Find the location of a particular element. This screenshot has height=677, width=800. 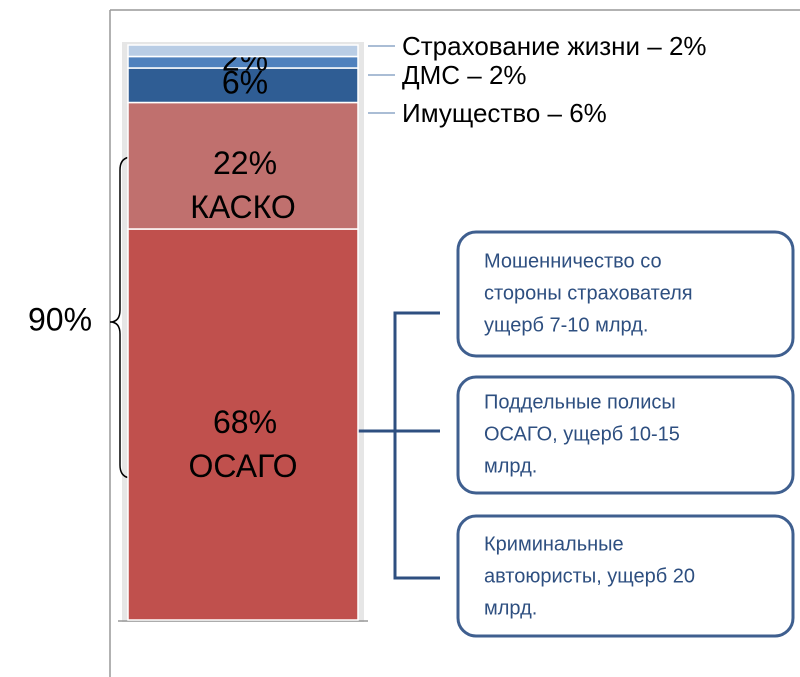

value-label: 22% is located at coordinates (245, 163).